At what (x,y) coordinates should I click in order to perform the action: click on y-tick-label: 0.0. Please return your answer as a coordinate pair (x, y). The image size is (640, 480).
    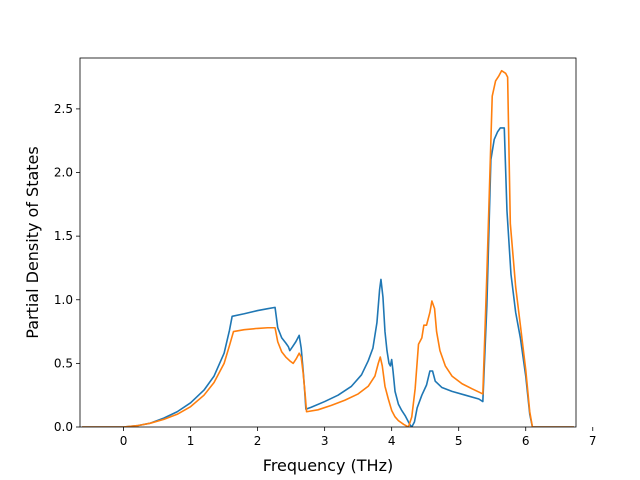
    Looking at the image, I should click on (63, 427).